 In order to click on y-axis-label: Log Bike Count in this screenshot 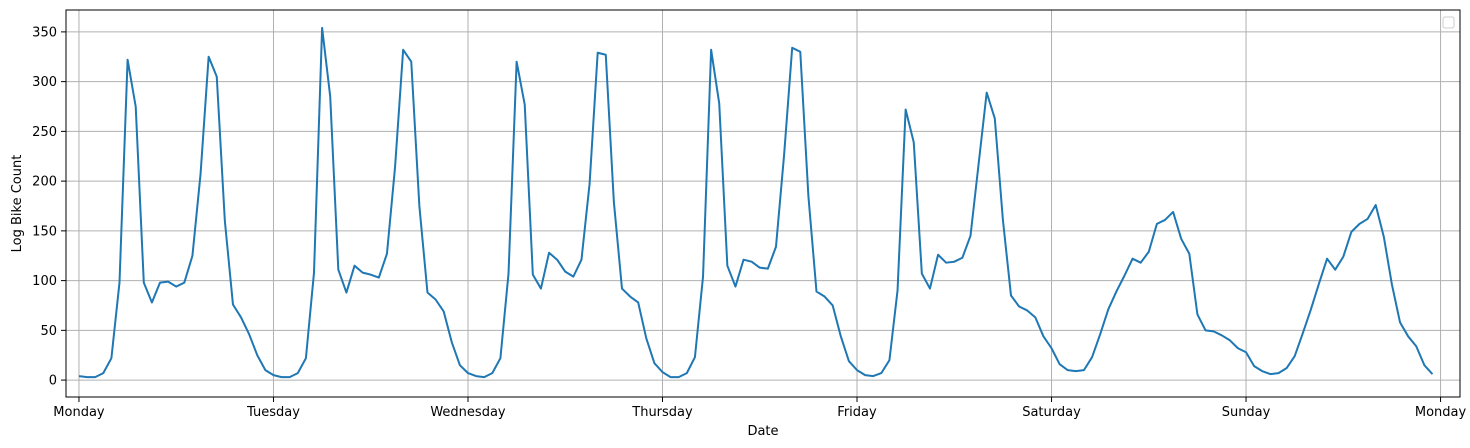, I will do `click(17, 204)`.